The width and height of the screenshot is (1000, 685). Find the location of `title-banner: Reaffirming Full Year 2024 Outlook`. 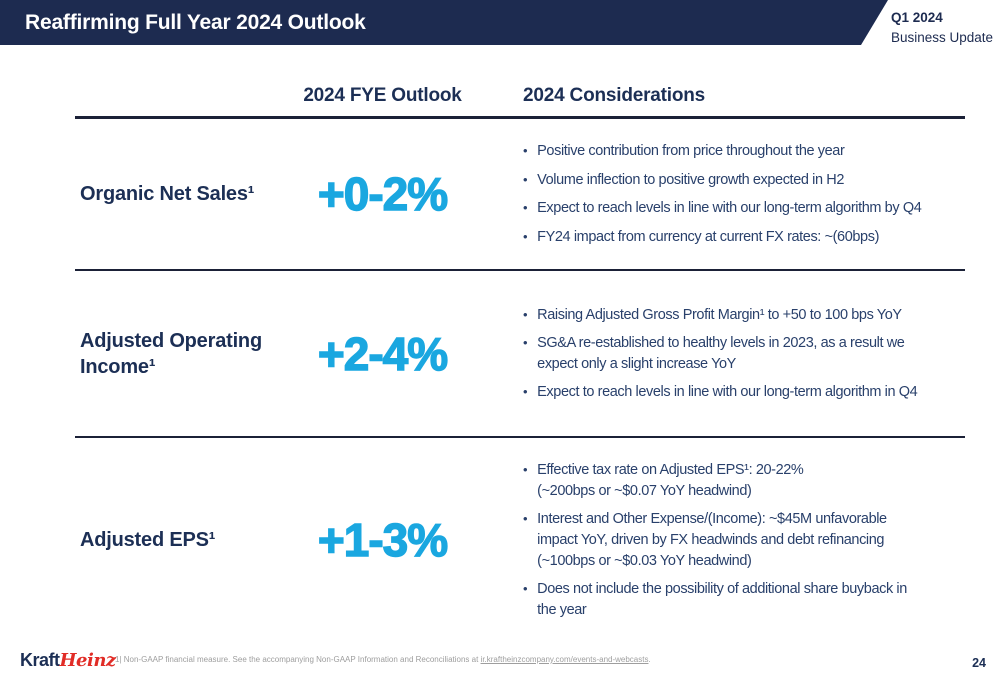

title-banner: Reaffirming Full Year 2024 Outlook is located at coordinates (444, 22).